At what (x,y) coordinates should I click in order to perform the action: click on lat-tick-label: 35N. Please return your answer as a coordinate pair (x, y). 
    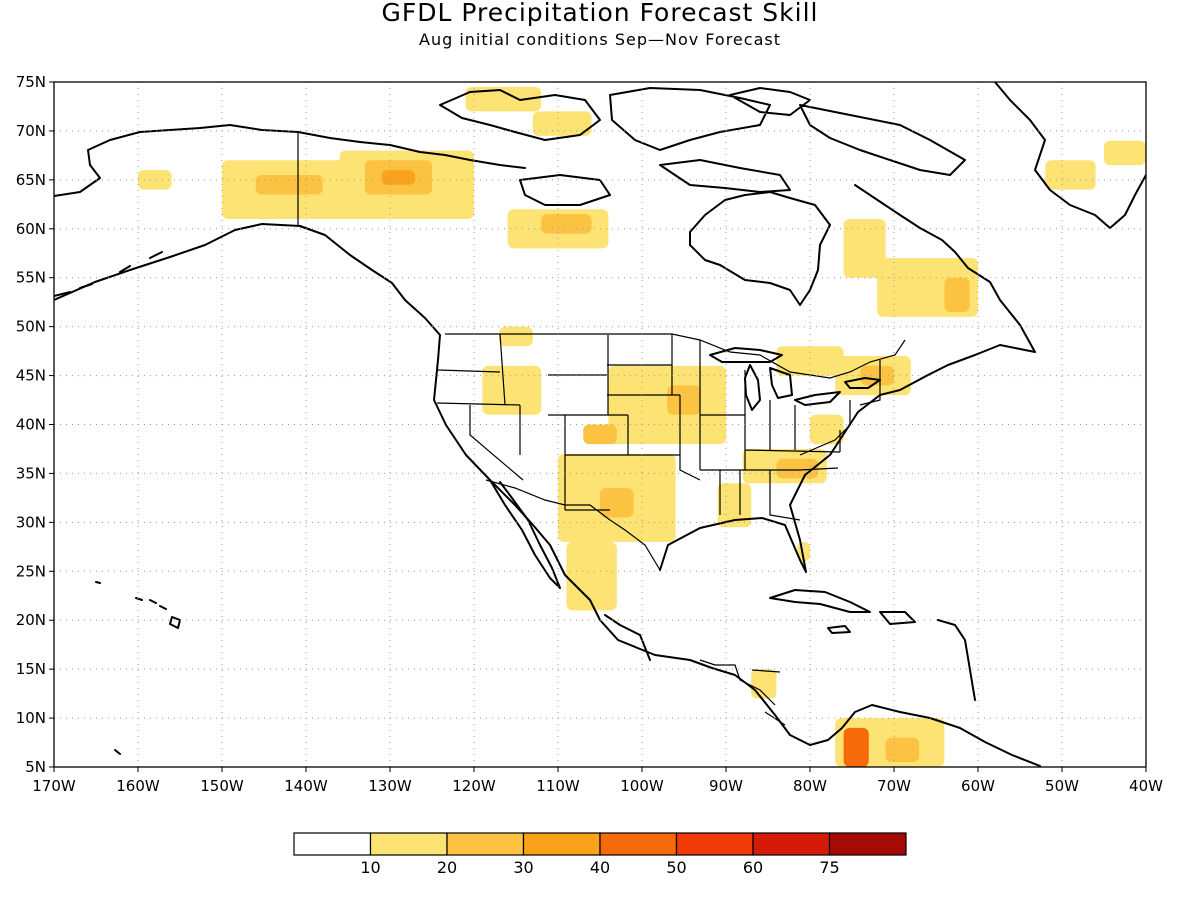
    Looking at the image, I should click on (31, 473).